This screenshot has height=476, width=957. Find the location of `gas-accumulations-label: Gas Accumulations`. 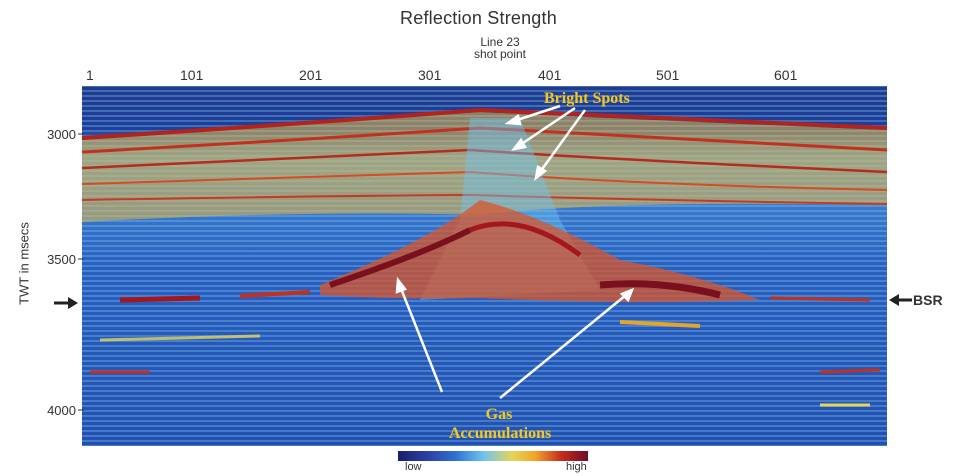

gas-accumulations-label: Gas Accumulations is located at coordinates (500, 424).